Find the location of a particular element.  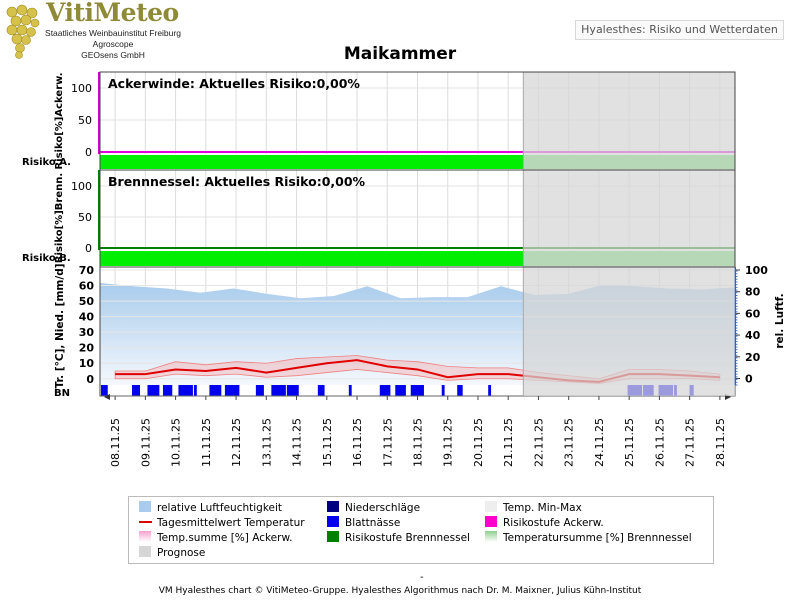

xtick-label-8: 16.11.25 is located at coordinates (357, 442).